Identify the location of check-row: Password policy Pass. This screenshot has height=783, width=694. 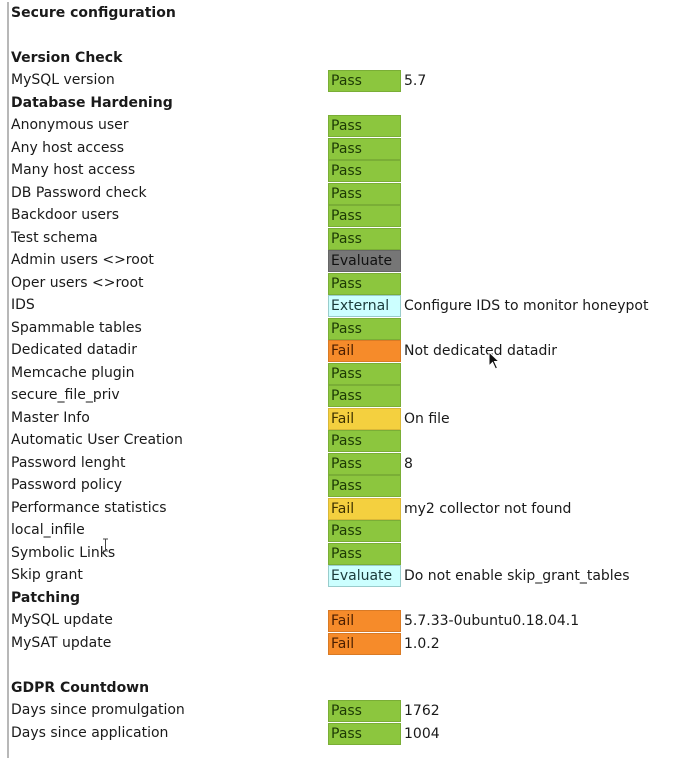
(349, 485).